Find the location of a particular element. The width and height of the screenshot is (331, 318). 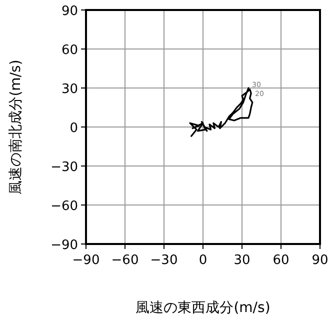

y-tick-label: 30 is located at coordinates (69, 89).